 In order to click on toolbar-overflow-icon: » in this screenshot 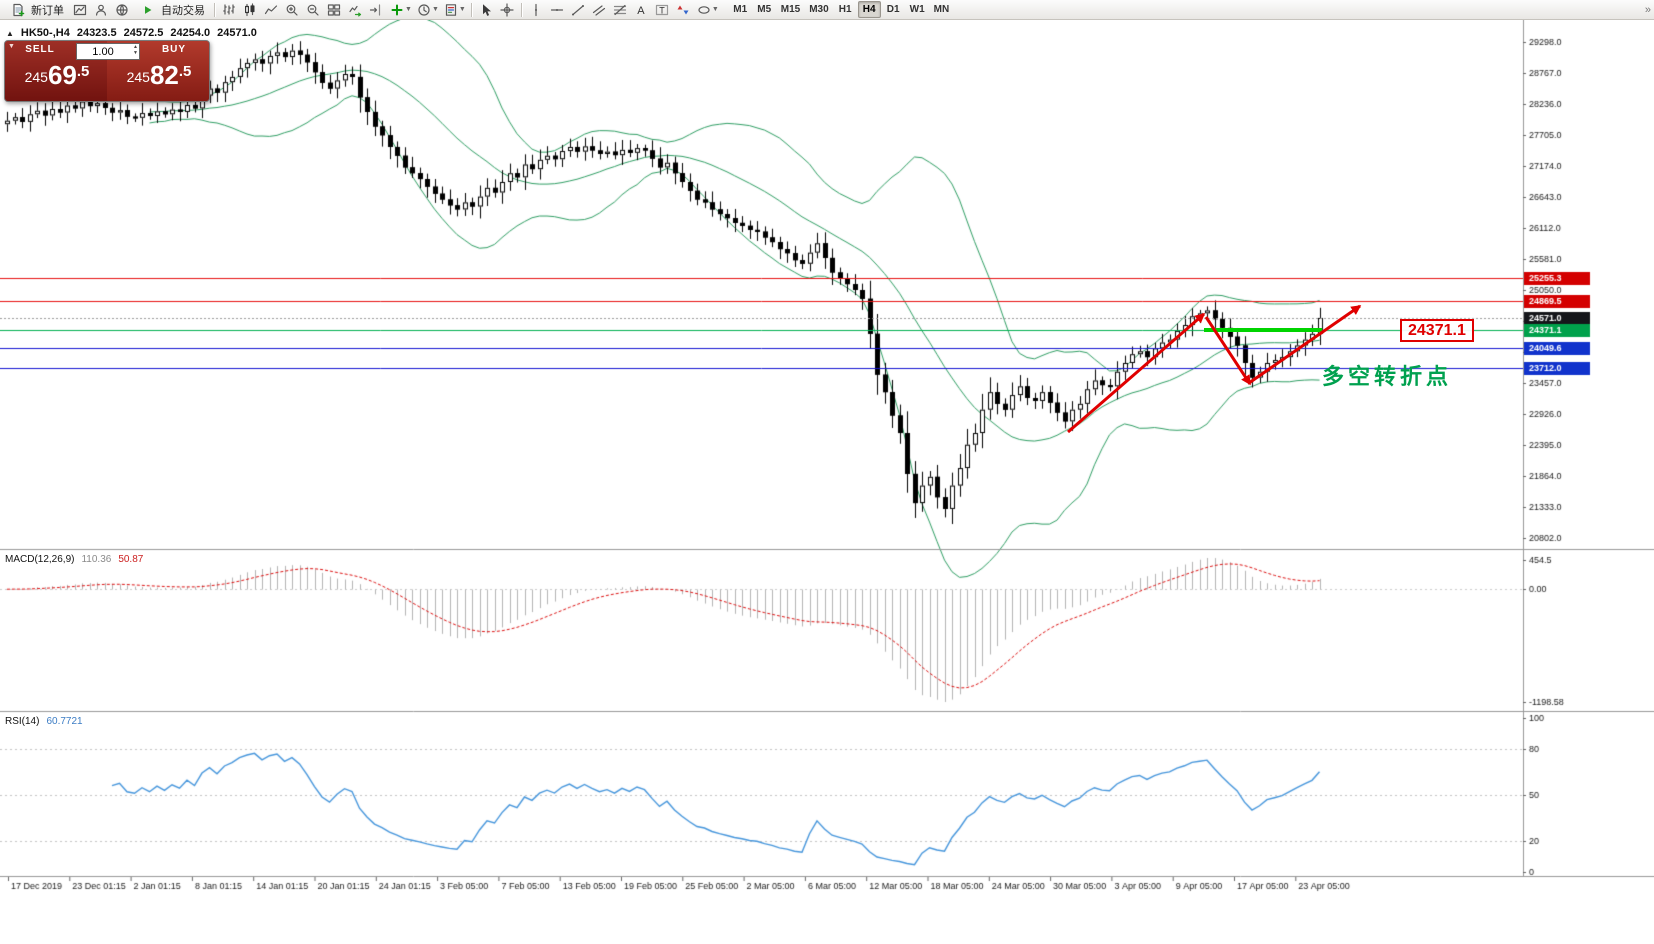, I will do `click(1647, 9)`.